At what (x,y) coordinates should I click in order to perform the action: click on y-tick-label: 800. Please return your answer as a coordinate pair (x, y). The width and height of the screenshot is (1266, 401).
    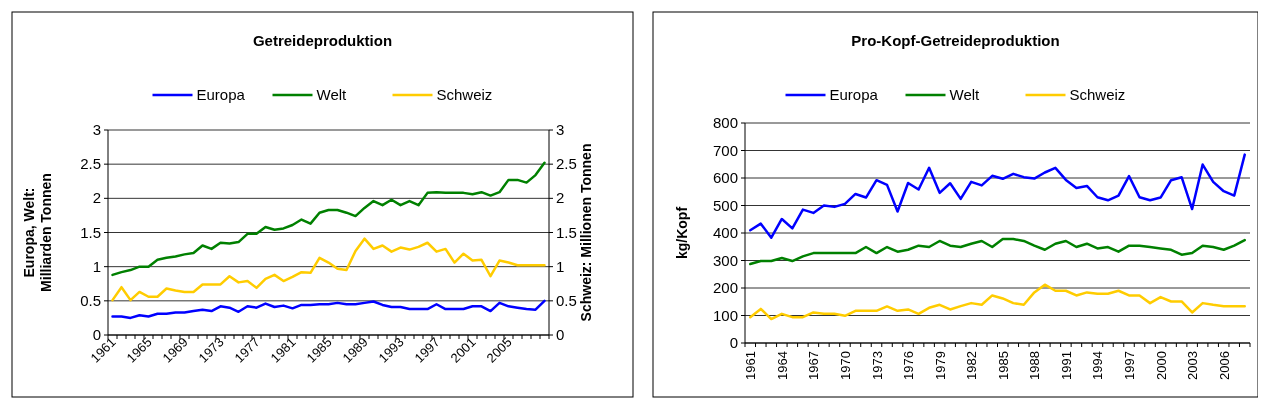
    Looking at the image, I should click on (725, 122).